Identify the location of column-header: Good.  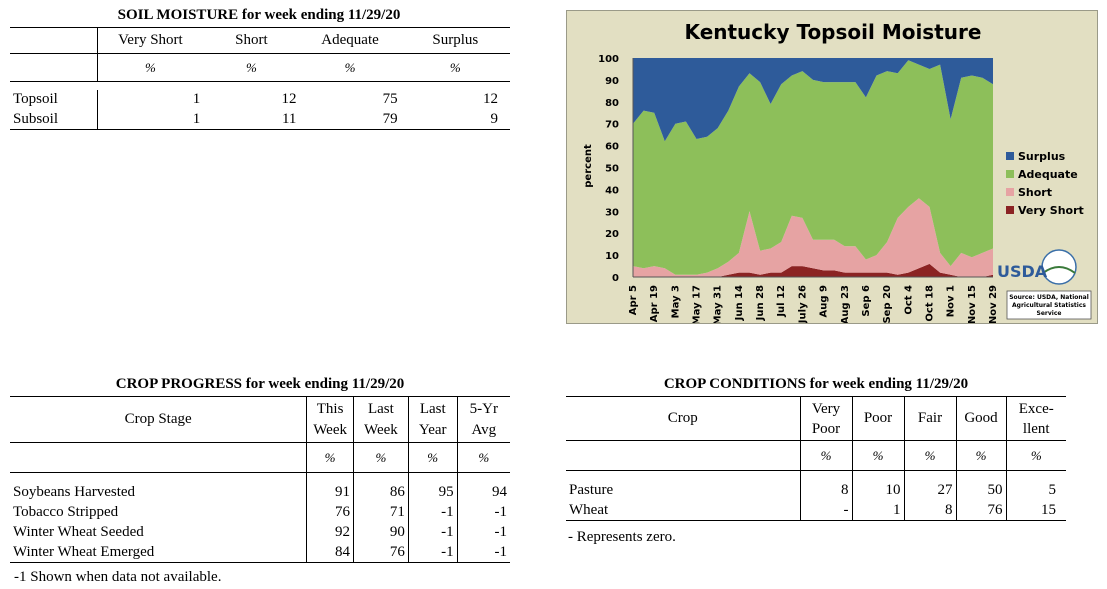
(981, 418).